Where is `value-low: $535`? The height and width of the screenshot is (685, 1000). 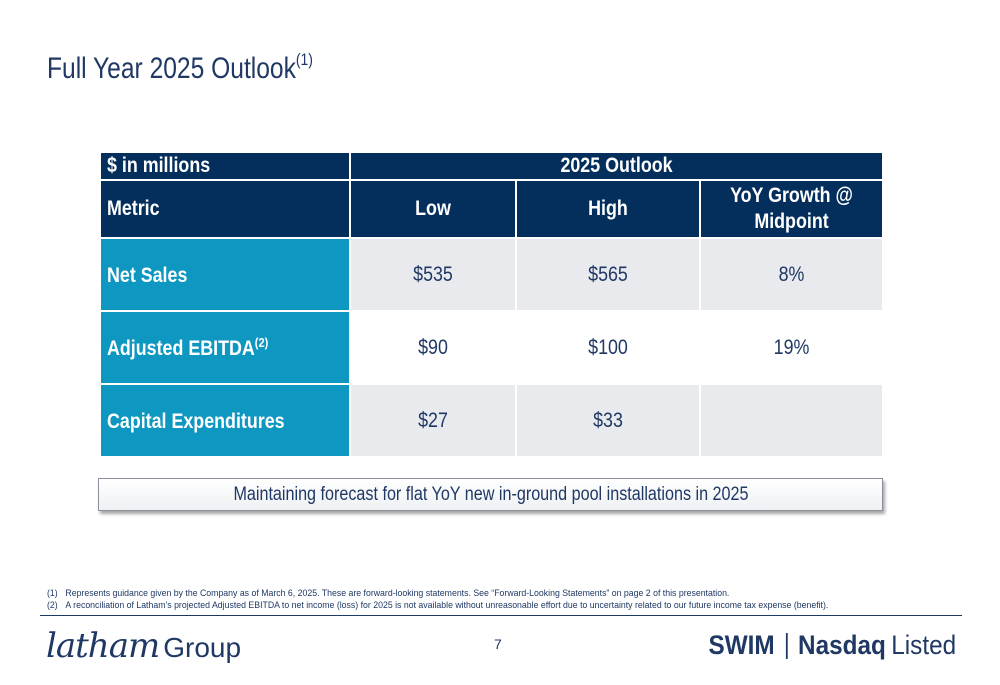
value-low: $535 is located at coordinates (433, 274).